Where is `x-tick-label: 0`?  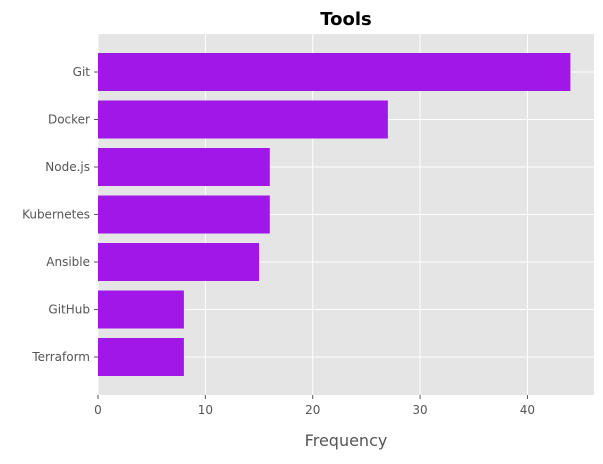
x-tick-label: 0 is located at coordinates (98, 410).